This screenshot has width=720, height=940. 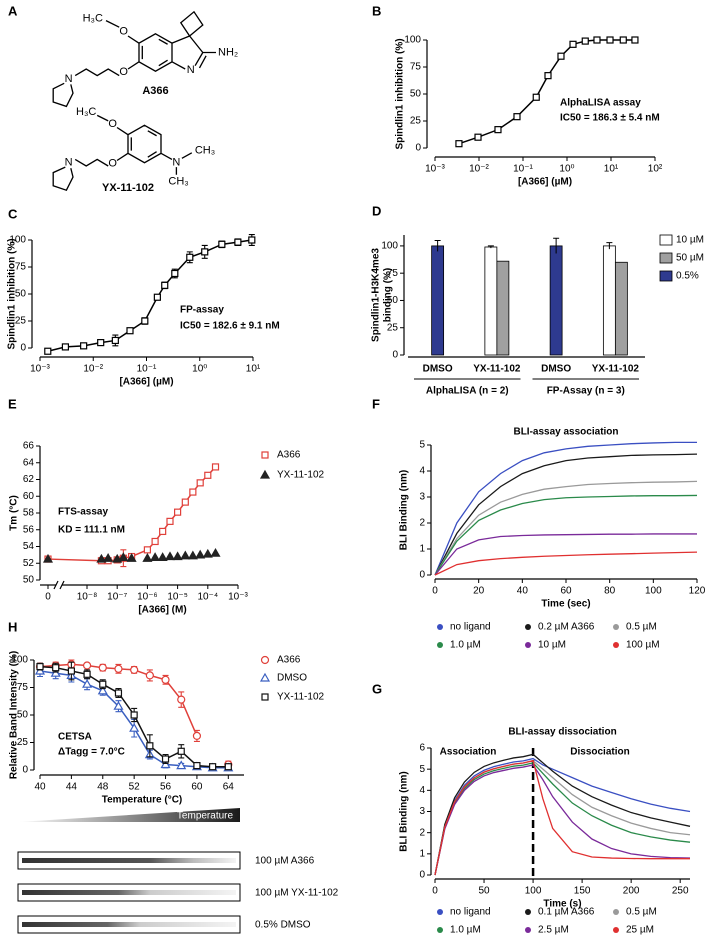 What do you see at coordinates (556, 369) in the screenshot?
I see `x-tick-label: DMSO` at bounding box center [556, 369].